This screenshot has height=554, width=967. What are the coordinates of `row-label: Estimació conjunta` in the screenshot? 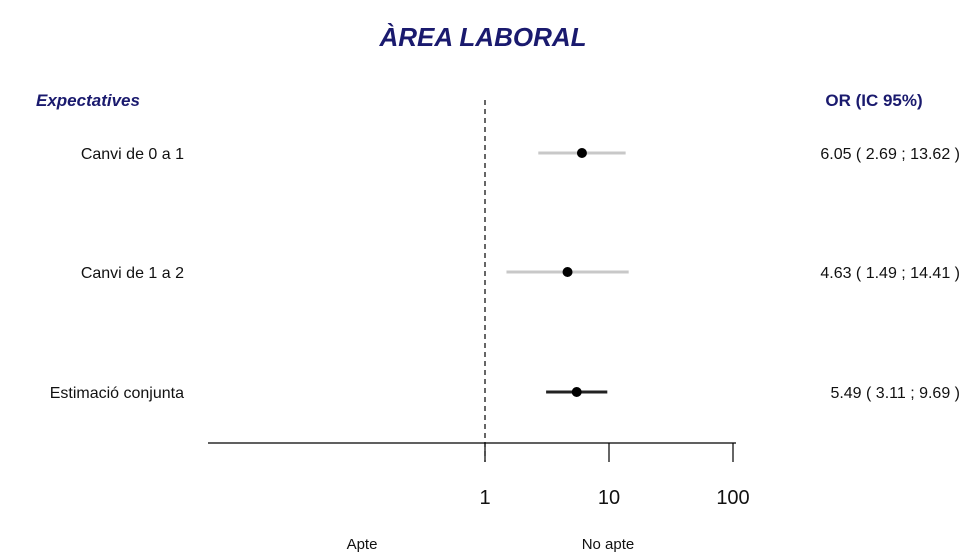 It's located at (117, 393).